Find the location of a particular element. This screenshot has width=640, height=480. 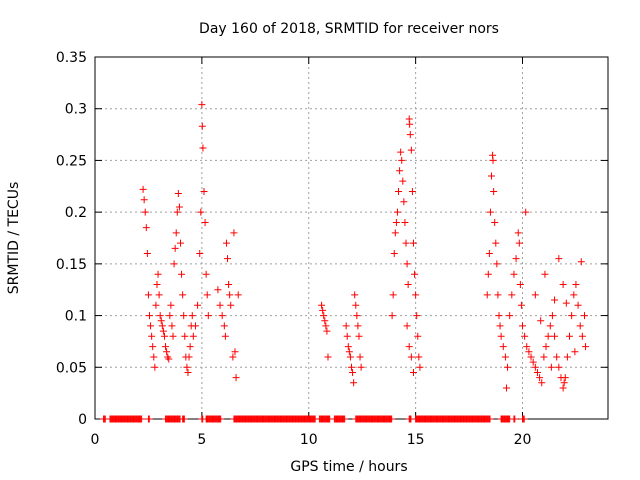

y-tick-label: 0.05 is located at coordinates (71, 368).